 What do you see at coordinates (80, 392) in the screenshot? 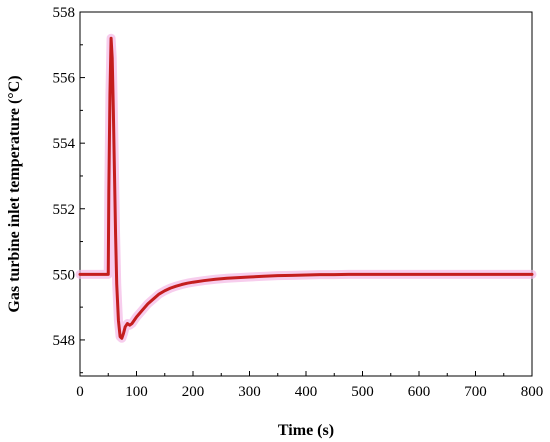
I see `x-tick-label: 0` at bounding box center [80, 392].